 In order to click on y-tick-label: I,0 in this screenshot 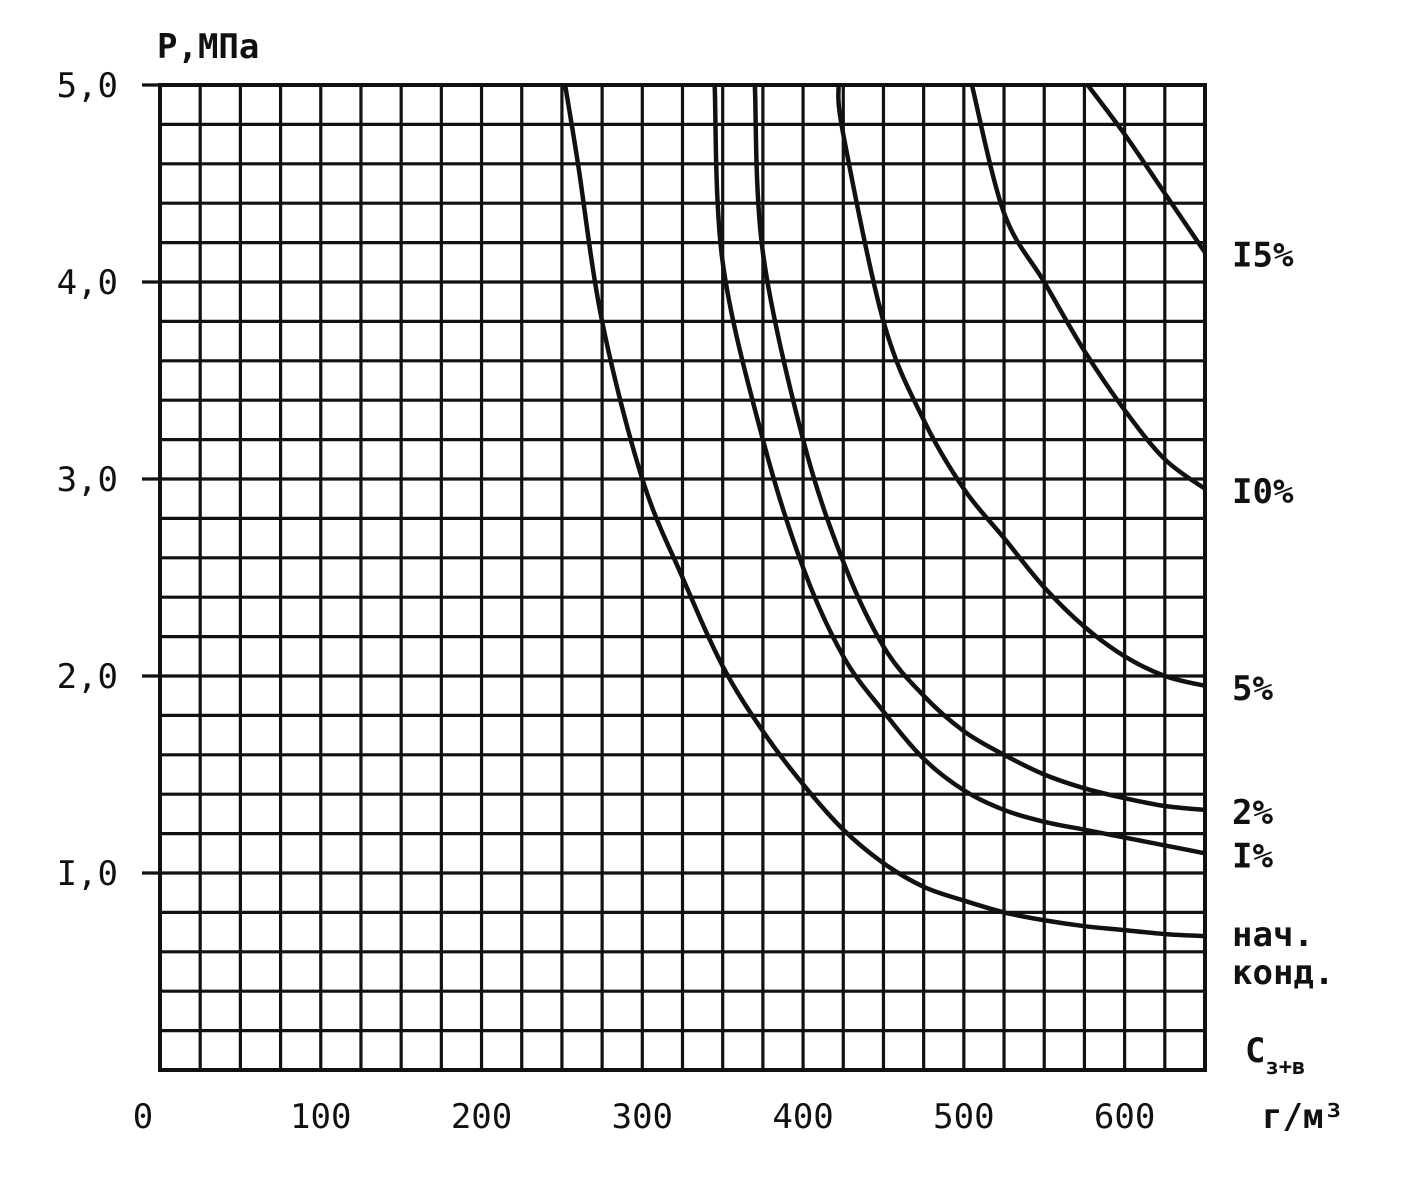, I will do `click(87, 874)`.